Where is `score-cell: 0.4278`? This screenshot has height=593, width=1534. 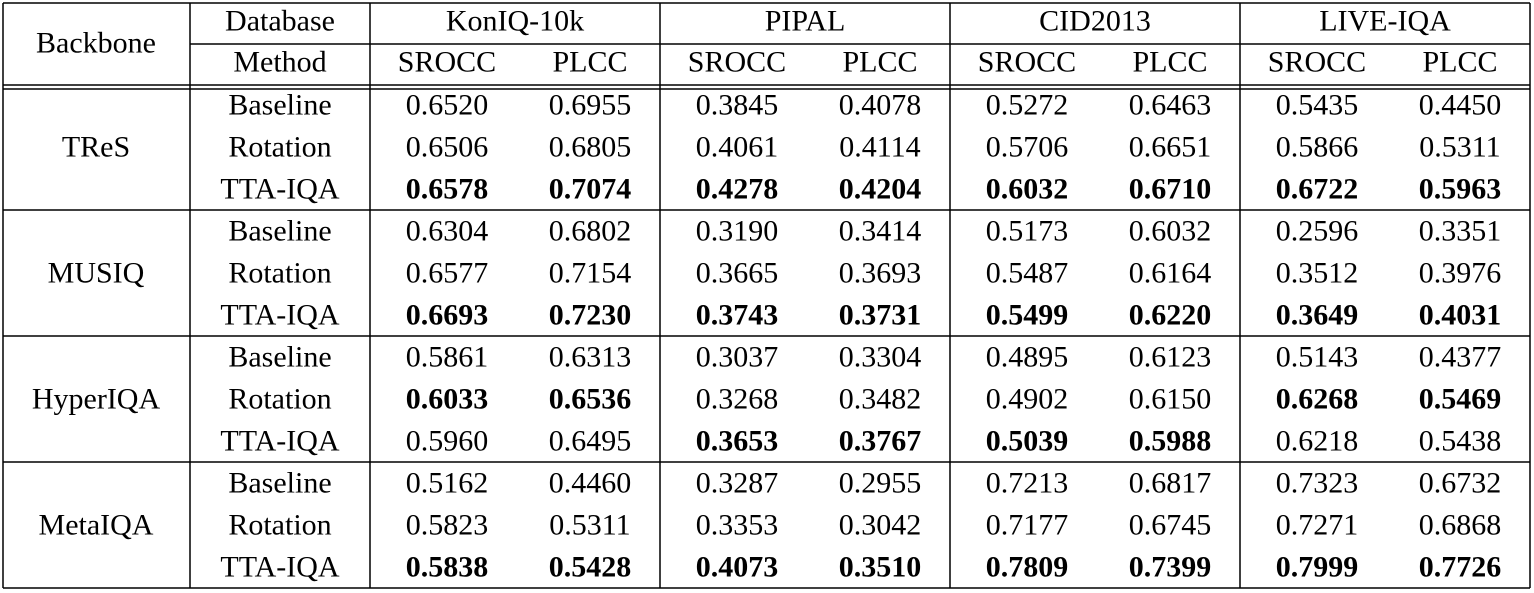 score-cell: 0.4278 is located at coordinates (737, 189).